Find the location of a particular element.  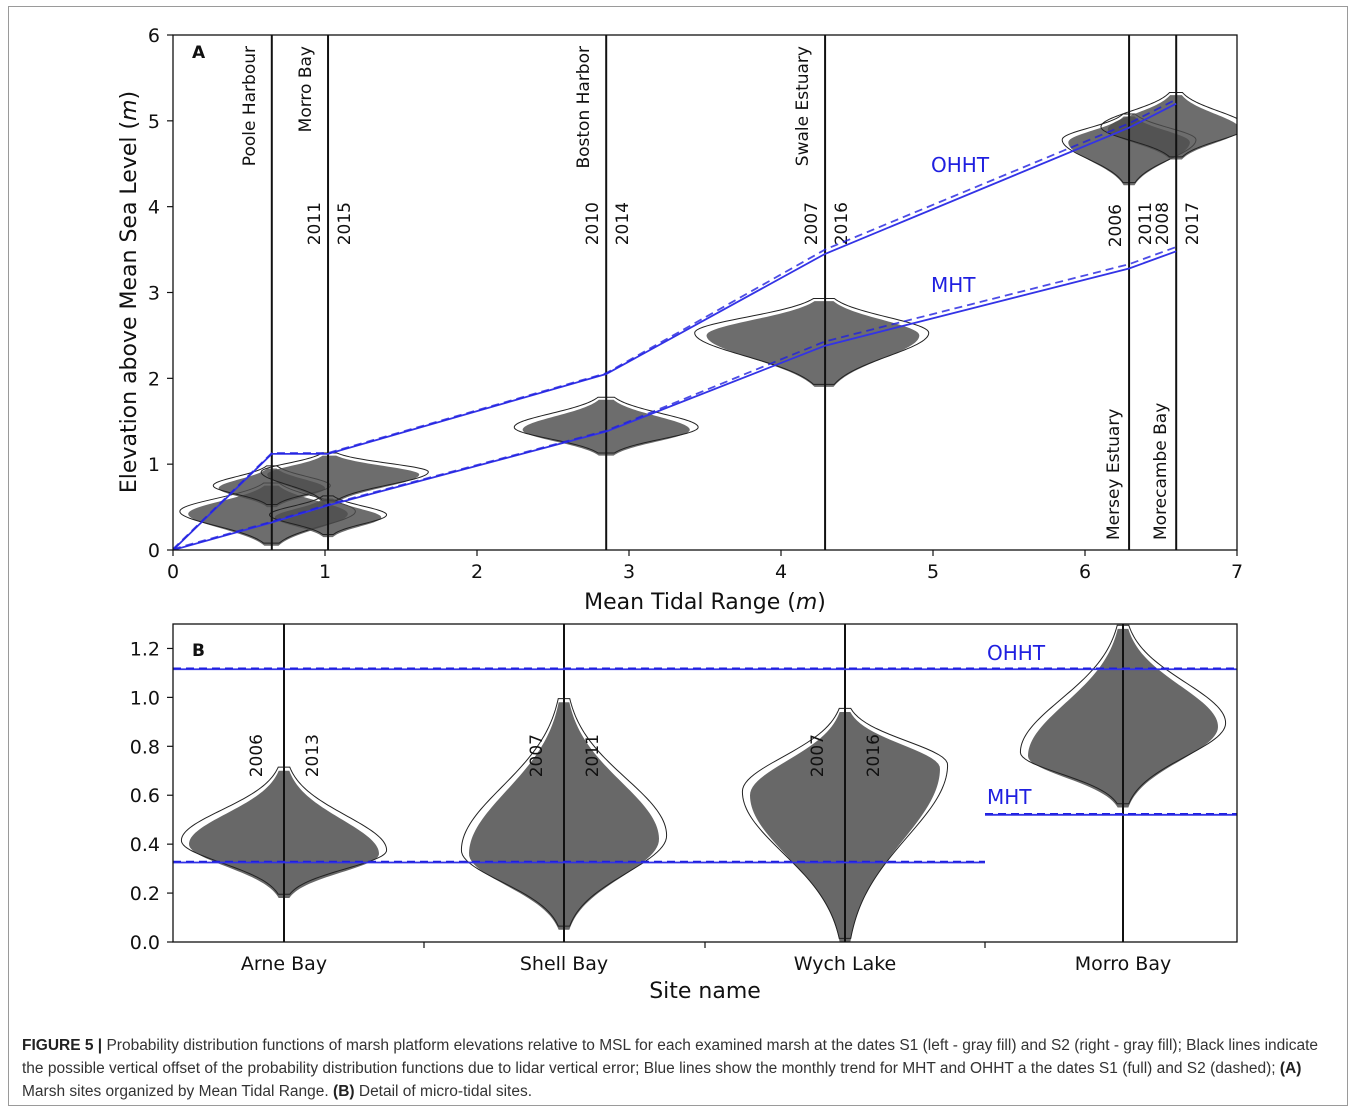

site-label-3: Swale Estuary is located at coordinates (803, 106).